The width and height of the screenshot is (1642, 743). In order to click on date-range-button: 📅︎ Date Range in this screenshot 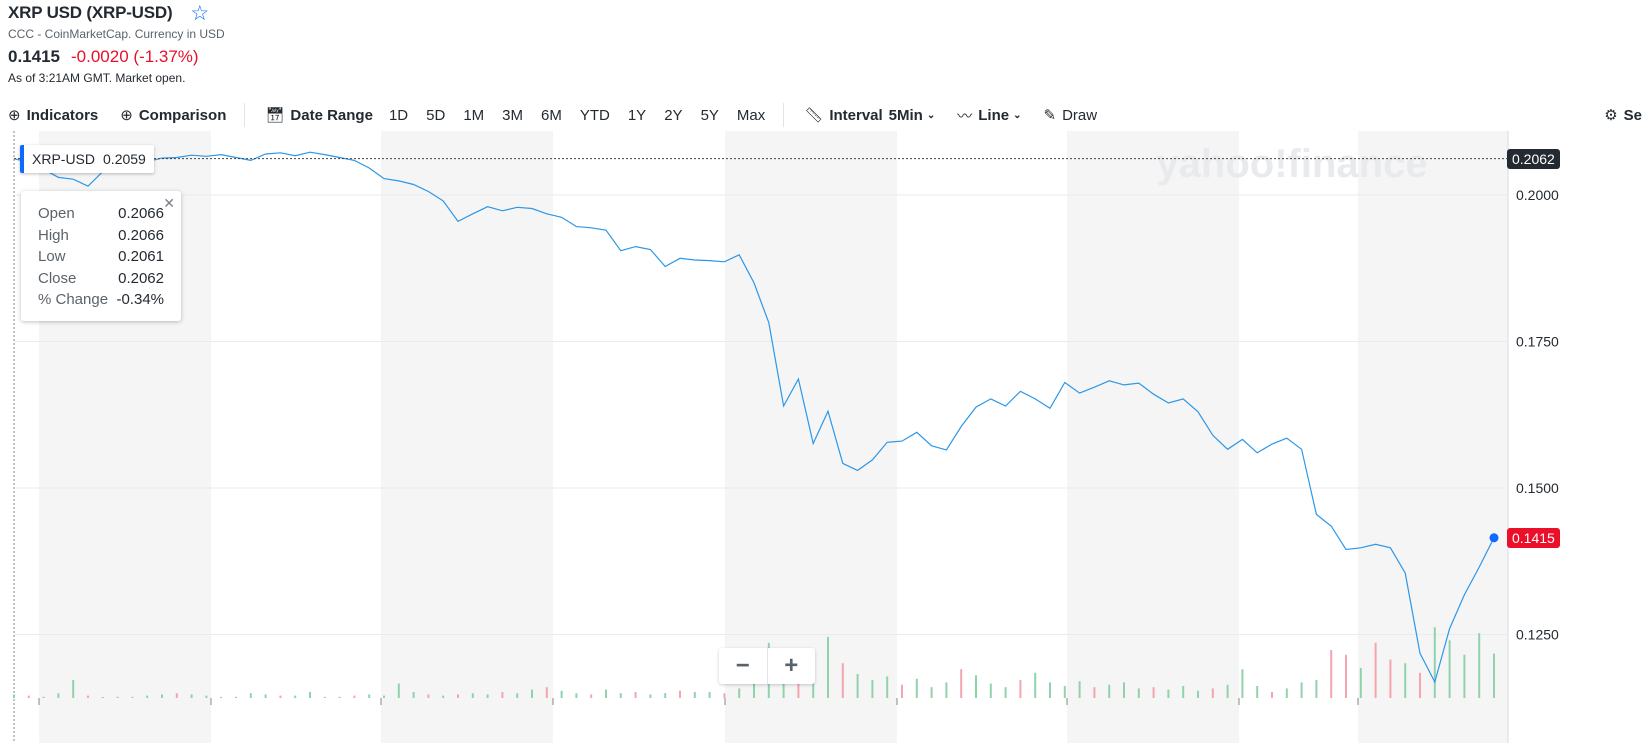, I will do `click(319, 115)`.